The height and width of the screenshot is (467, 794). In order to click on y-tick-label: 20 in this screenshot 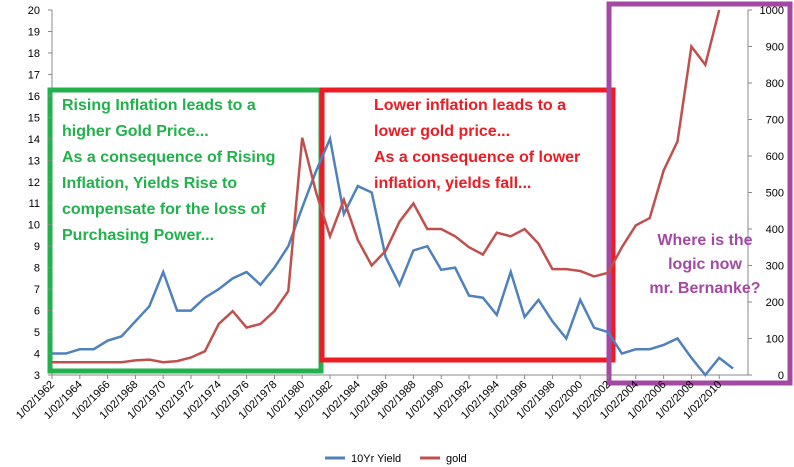, I will do `click(34, 11)`.